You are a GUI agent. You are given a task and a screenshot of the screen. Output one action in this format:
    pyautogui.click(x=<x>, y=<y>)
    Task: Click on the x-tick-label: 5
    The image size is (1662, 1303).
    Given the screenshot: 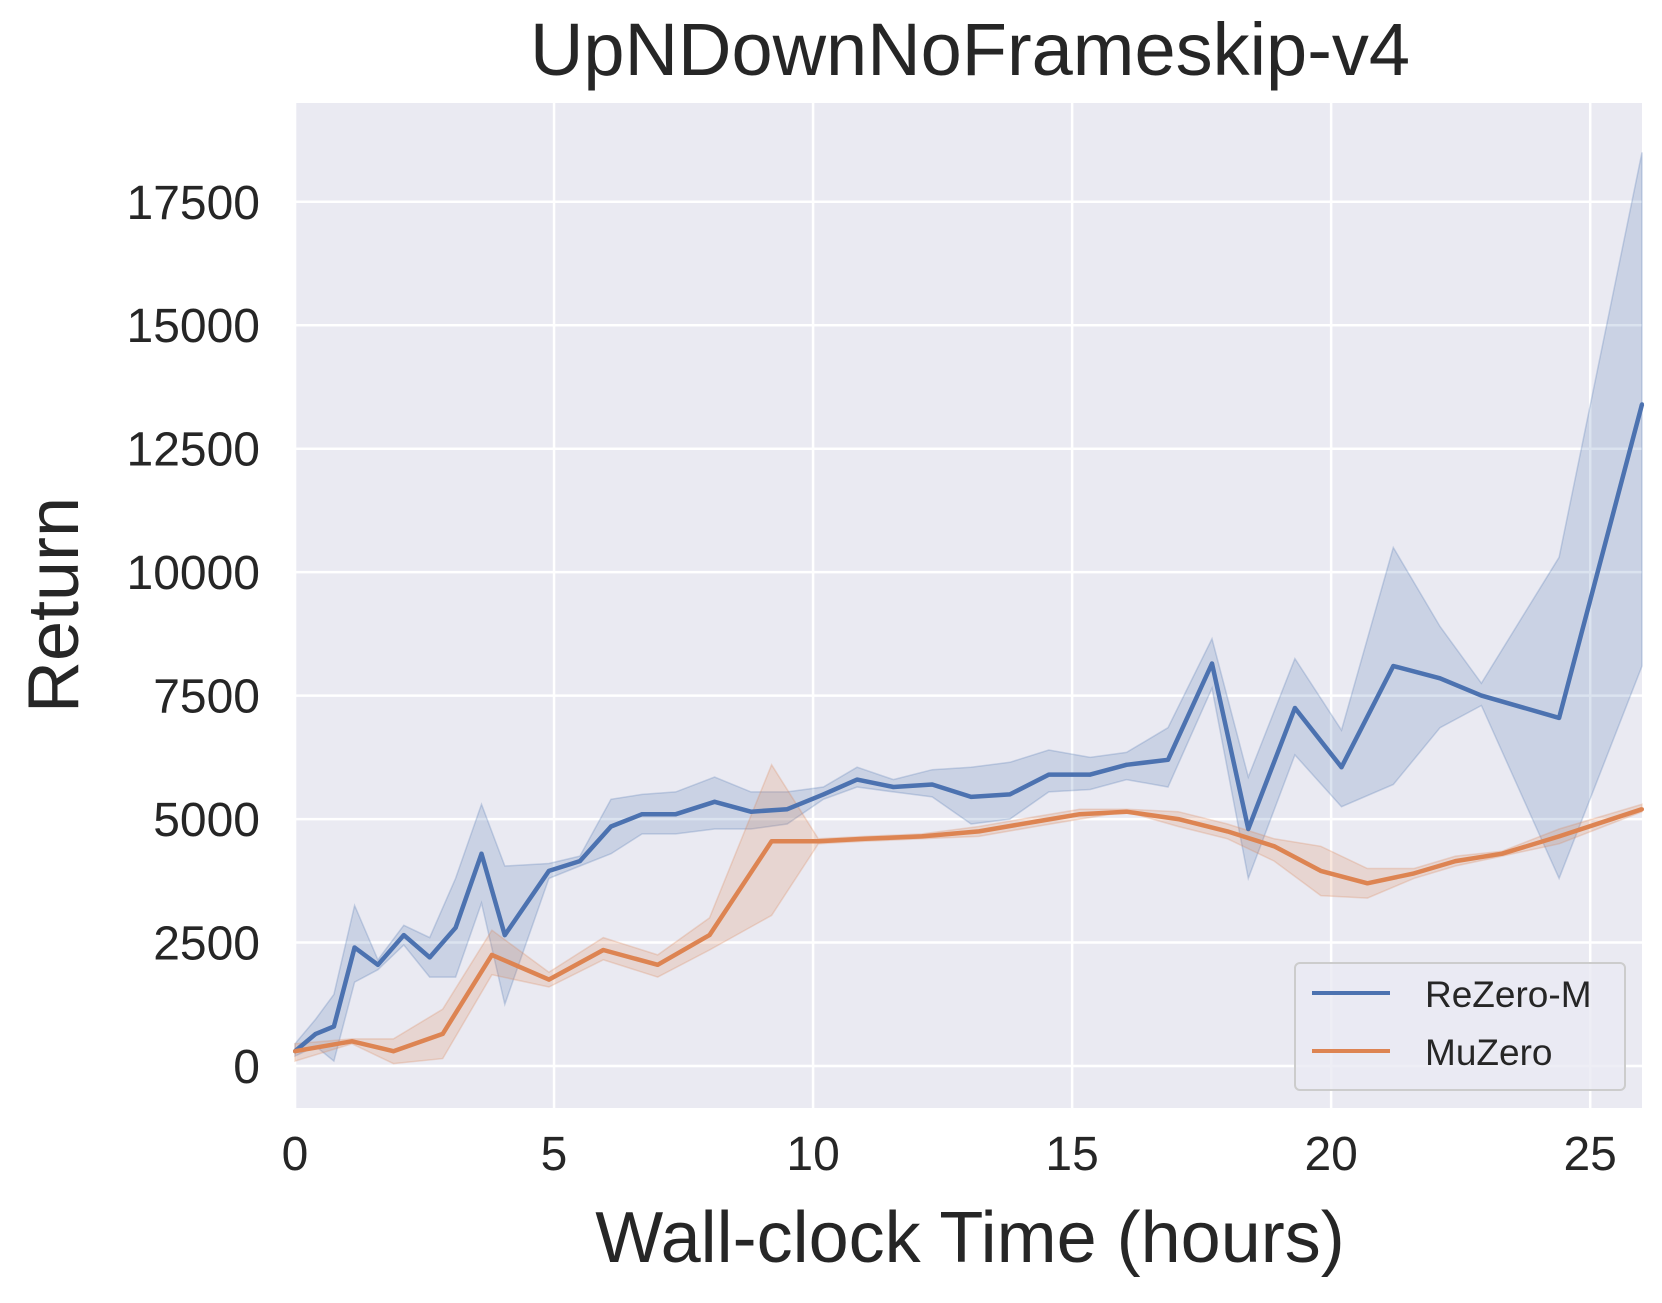 What is the action you would take?
    pyautogui.click(x=554, y=1154)
    